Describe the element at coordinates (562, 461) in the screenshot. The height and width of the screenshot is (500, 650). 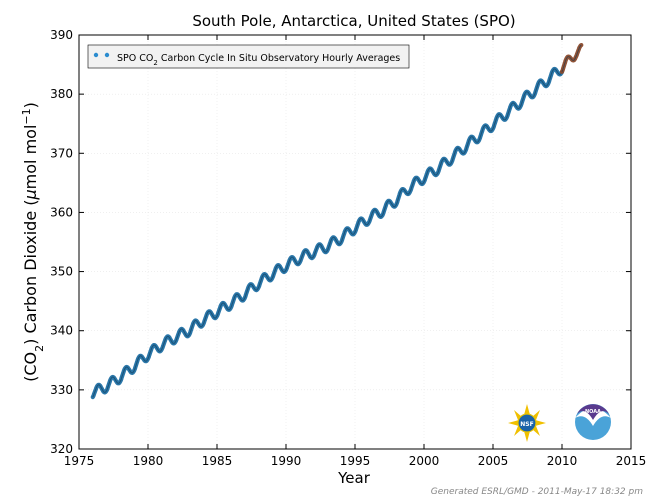
I see `x-tick-label: 2010` at that location.